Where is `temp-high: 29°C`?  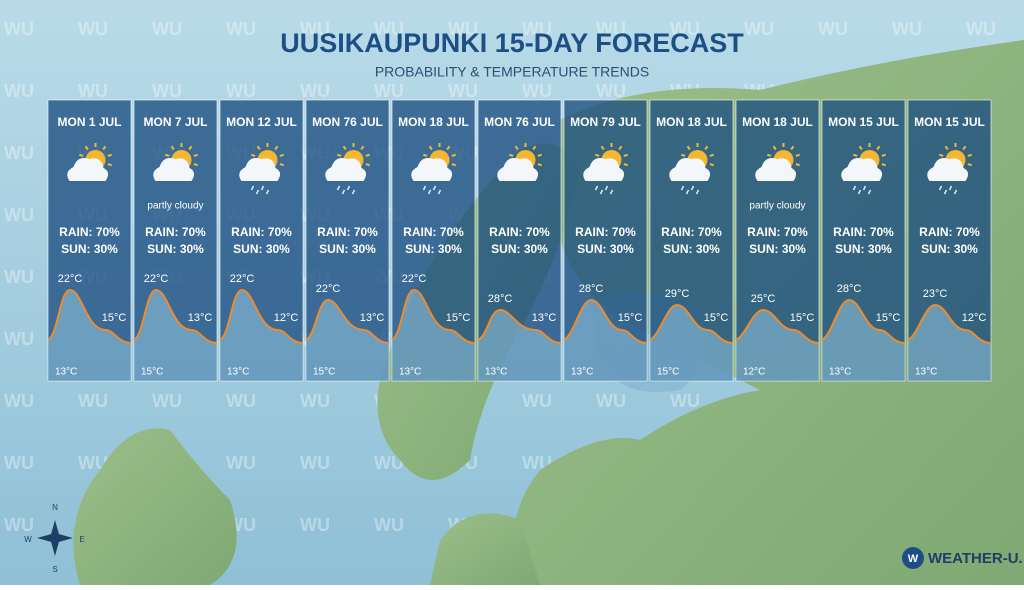
temp-high: 29°C is located at coordinates (677, 294).